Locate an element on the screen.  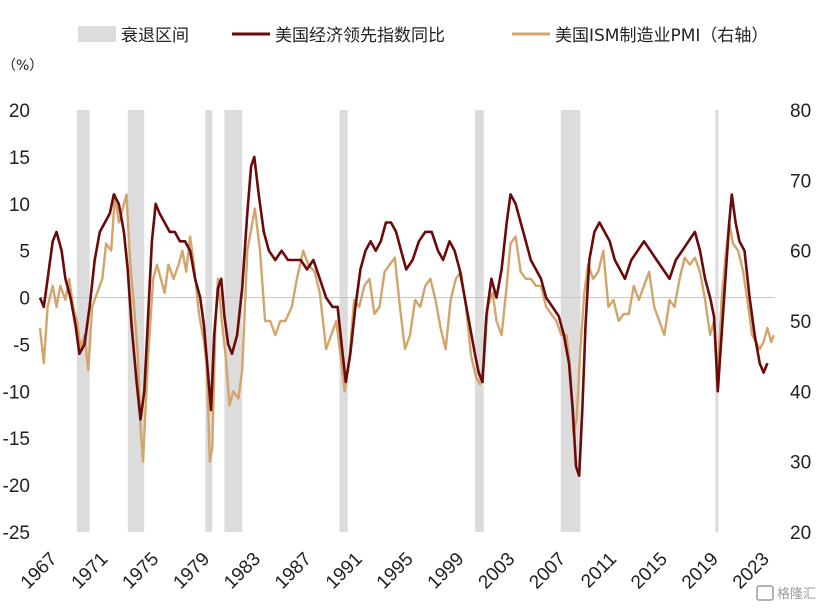
x-tick-label: 2007 is located at coordinates (547, 571).